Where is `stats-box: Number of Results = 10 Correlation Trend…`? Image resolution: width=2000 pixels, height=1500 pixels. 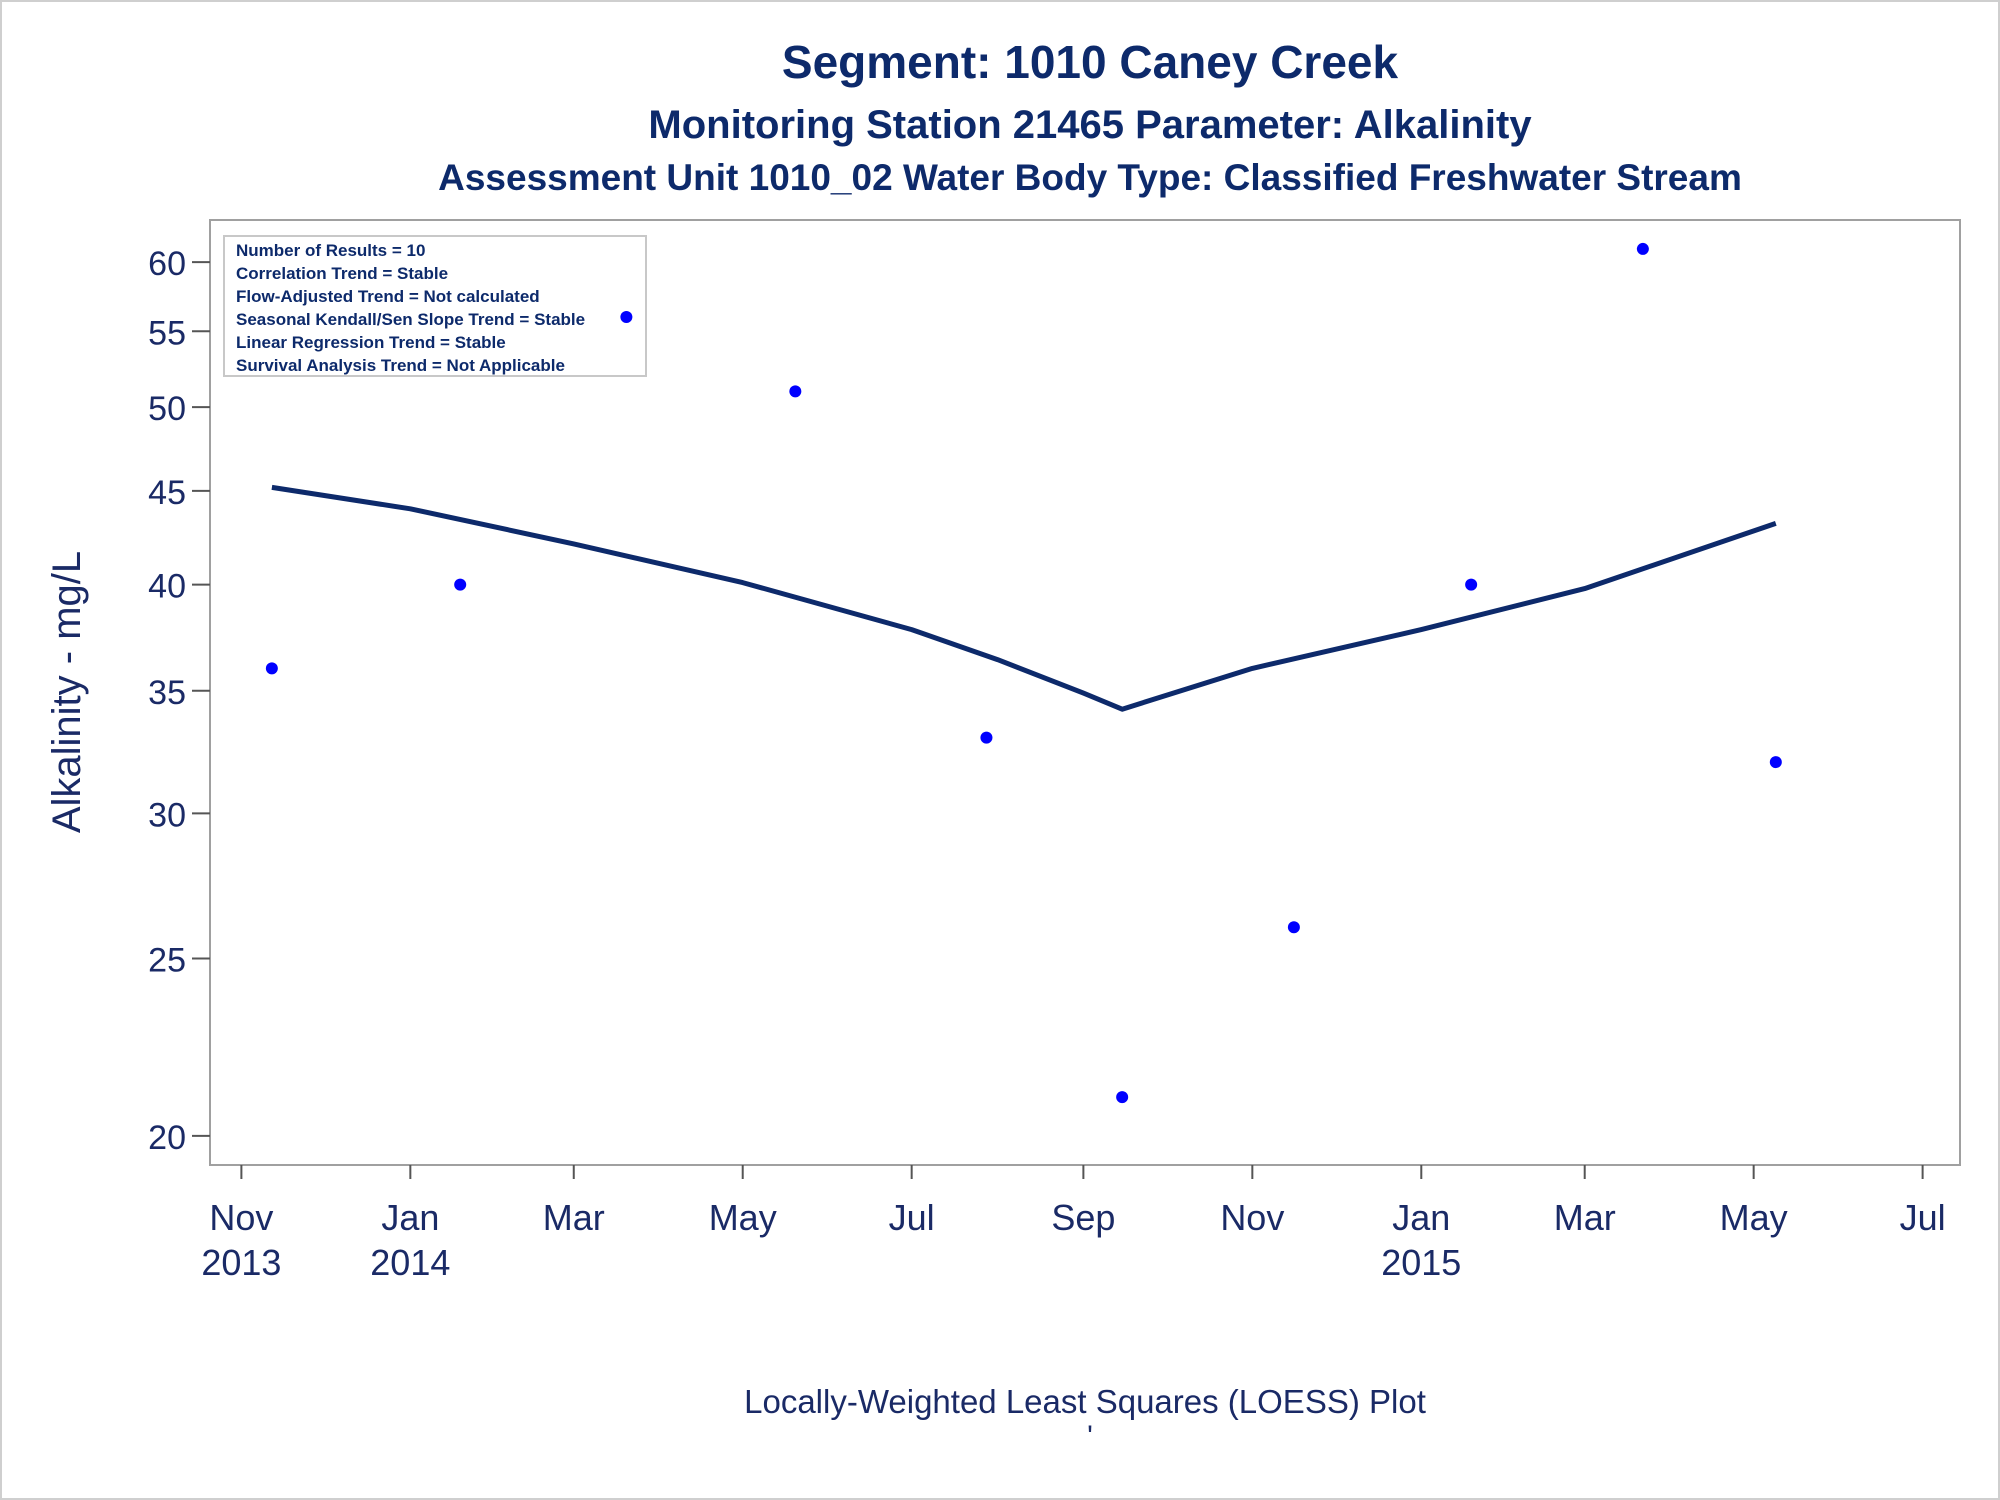
stats-box: Number of Results = 10 Correlation Trend… is located at coordinates (435, 306).